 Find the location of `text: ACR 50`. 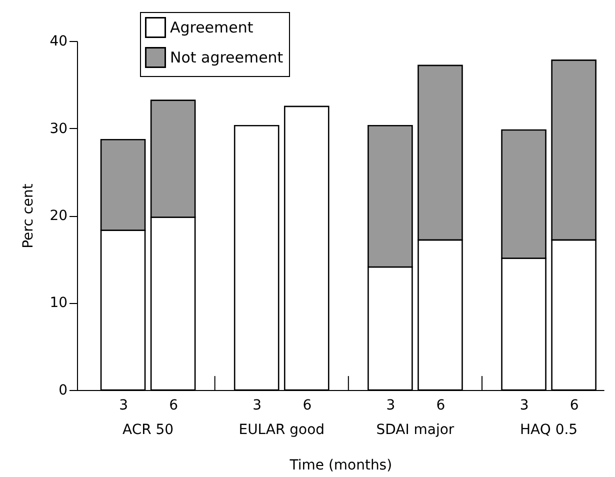

text: ACR 50 is located at coordinates (148, 430).